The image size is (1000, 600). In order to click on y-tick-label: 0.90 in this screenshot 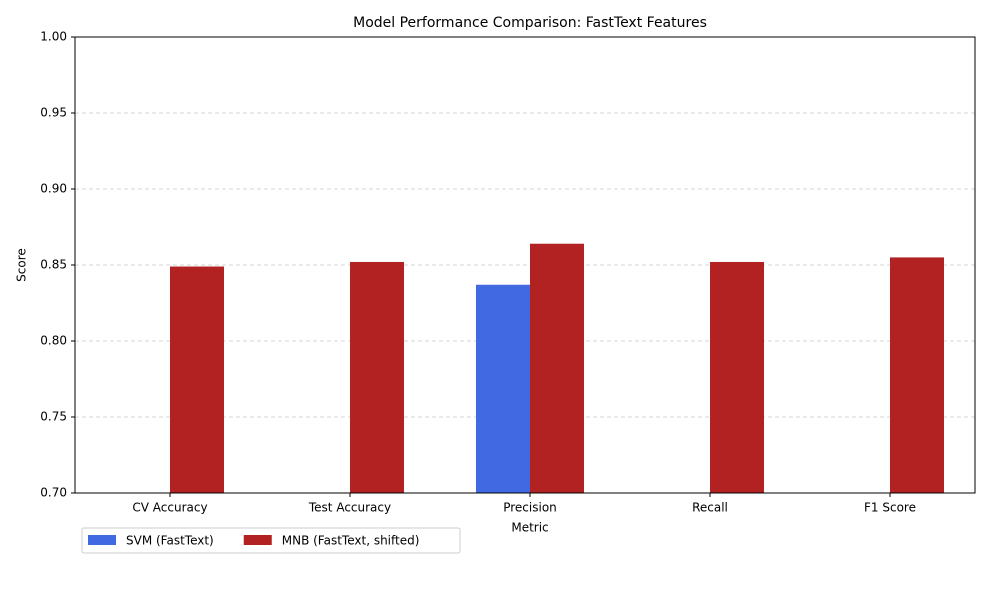, I will do `click(53, 189)`.